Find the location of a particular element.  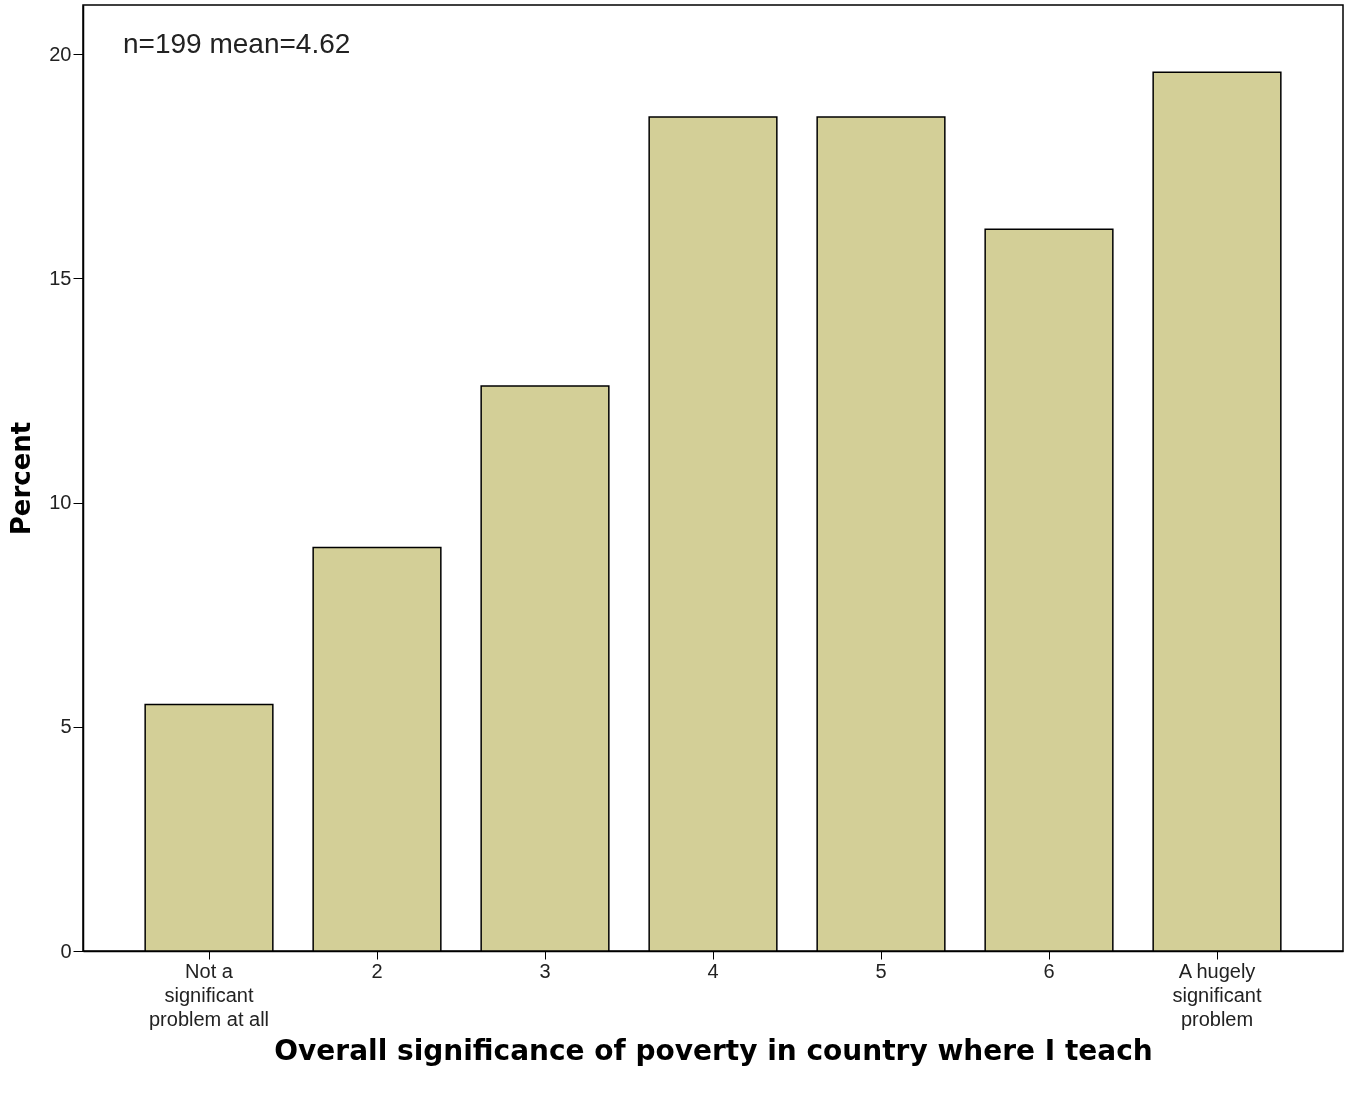

y-tick-label: 20 is located at coordinates (60, 53).